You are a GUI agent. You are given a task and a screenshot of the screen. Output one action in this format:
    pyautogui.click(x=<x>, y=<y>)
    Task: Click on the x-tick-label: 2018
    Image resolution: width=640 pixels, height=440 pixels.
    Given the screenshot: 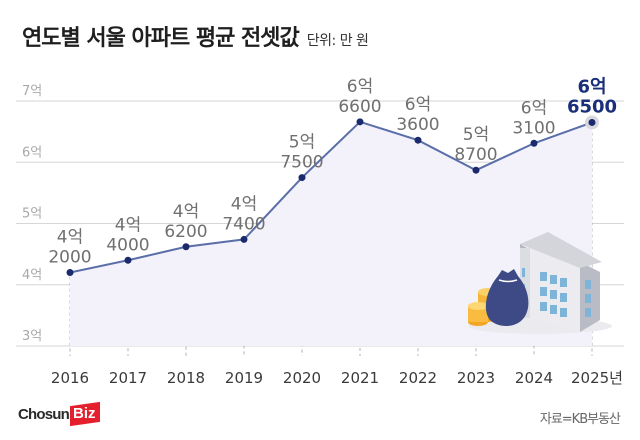 What is the action you would take?
    pyautogui.click(x=186, y=378)
    